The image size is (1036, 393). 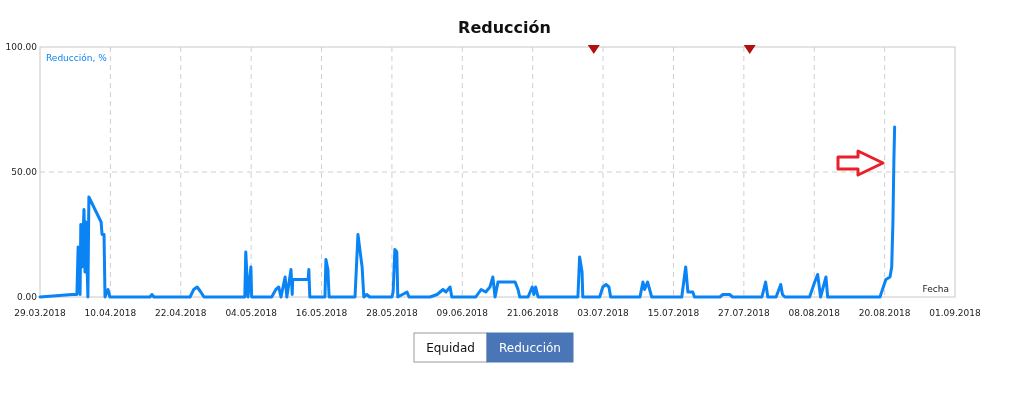 I want to click on x-tick-label: 20.08.2018, so click(x=884, y=313).